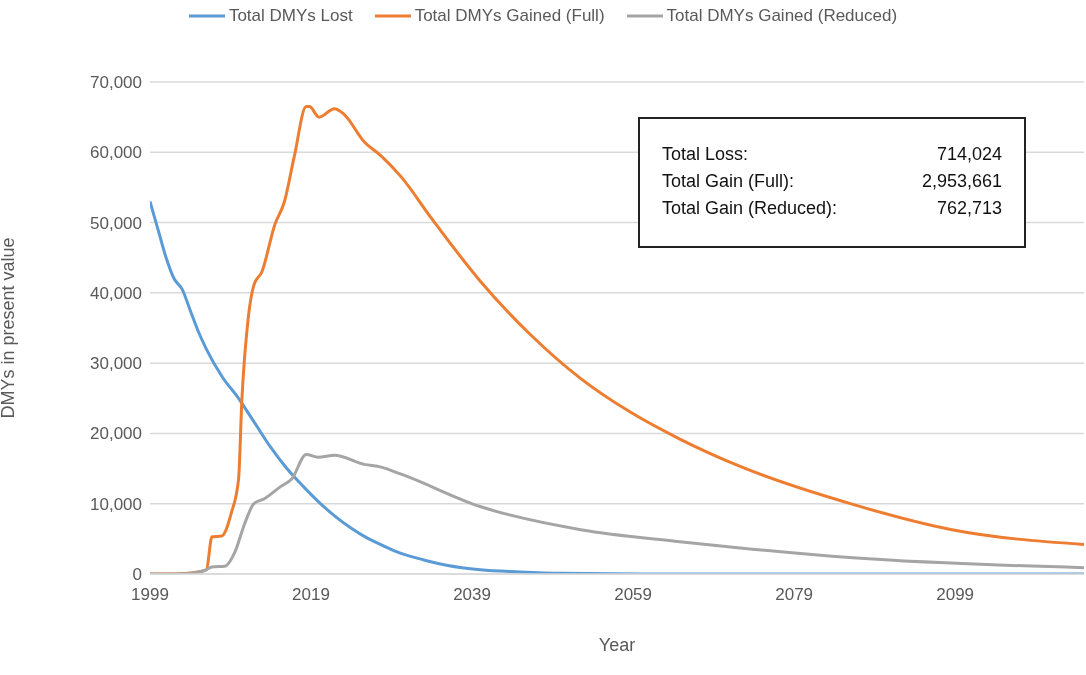 Image resolution: width=1086 pixels, height=675 pixels. What do you see at coordinates (116, 83) in the screenshot?
I see `y-tick-label: 70,000` at bounding box center [116, 83].